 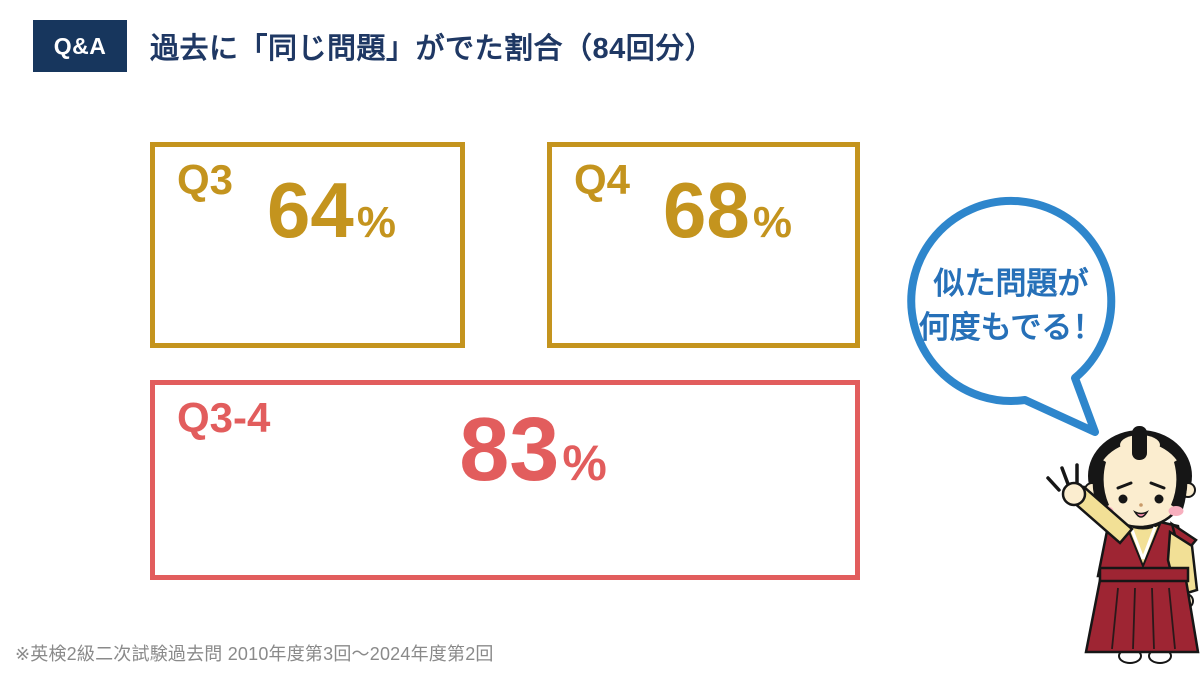 What do you see at coordinates (1062, 477) in the screenshot?
I see `sparkle-lines-icon` at bounding box center [1062, 477].